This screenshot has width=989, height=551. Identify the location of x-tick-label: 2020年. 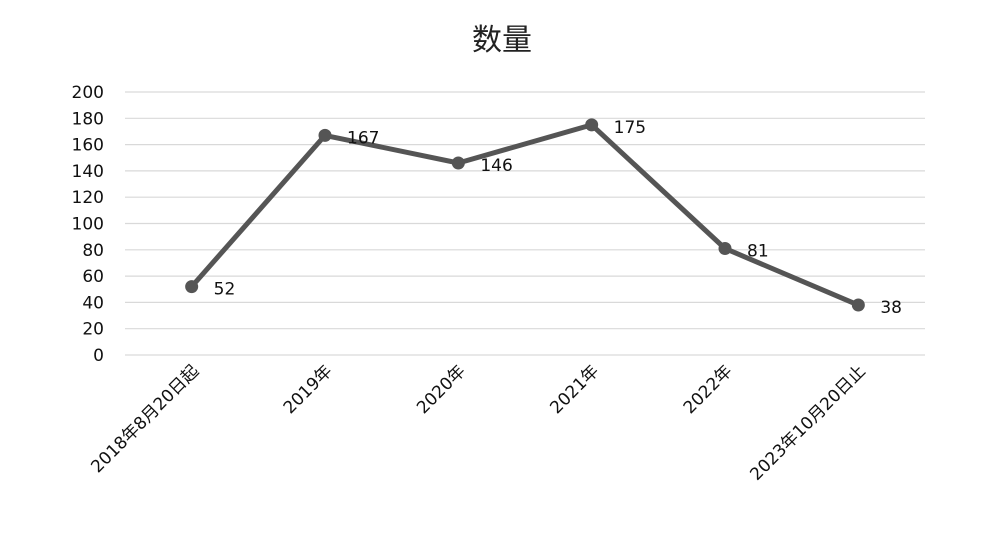
(441, 389).